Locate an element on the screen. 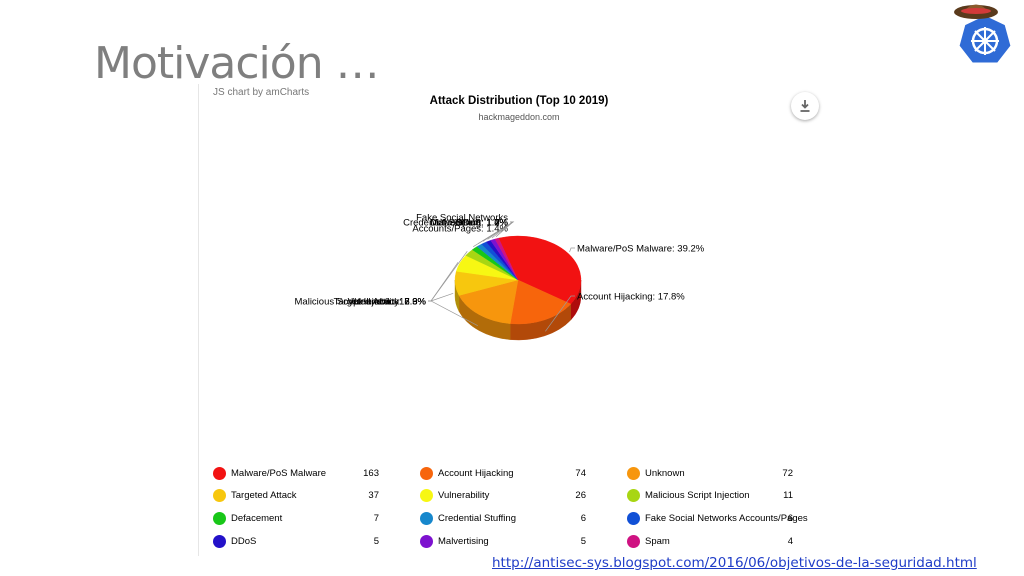  legend-value: 163 is located at coordinates (371, 473).